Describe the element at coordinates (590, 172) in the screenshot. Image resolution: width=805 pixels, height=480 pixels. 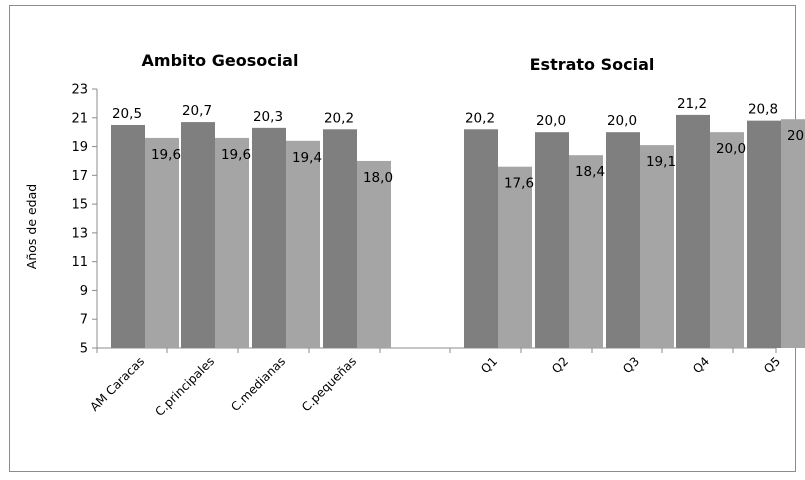
I see `data-label: 18,4` at that location.